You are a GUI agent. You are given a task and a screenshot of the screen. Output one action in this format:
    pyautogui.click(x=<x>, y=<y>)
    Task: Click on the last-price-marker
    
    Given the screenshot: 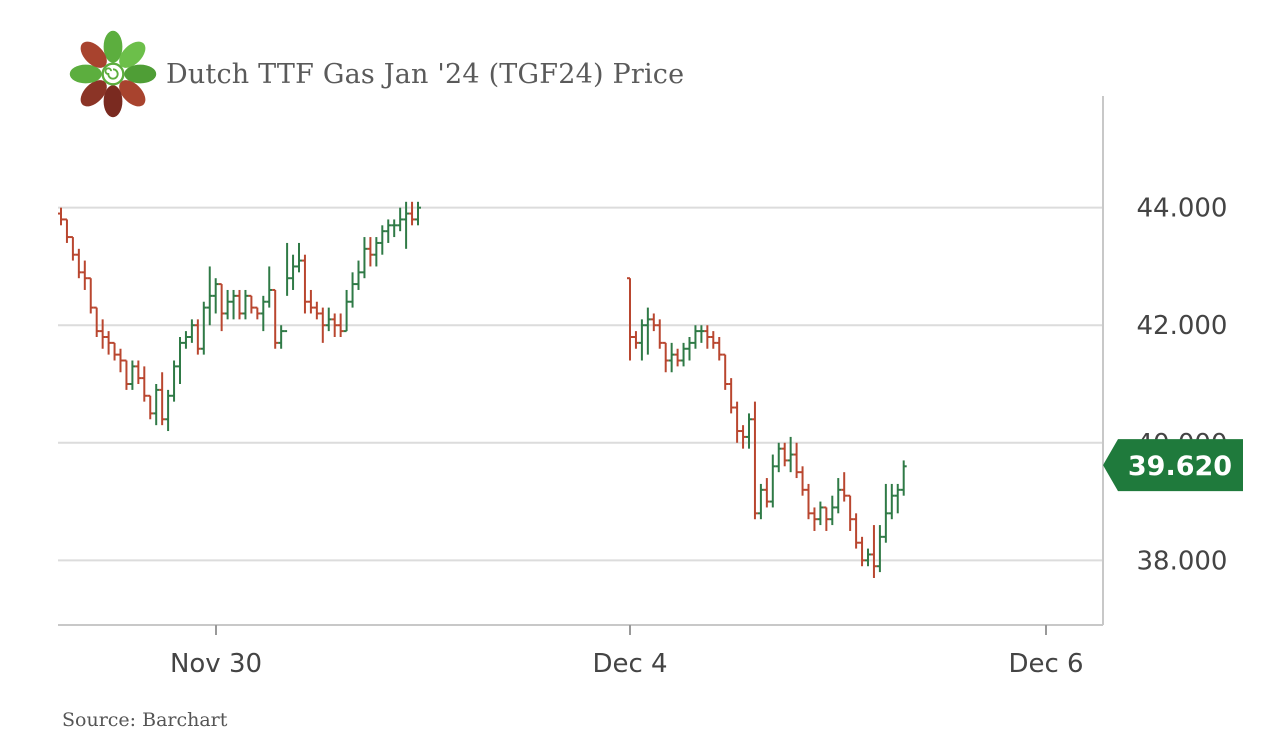 What is the action you would take?
    pyautogui.click(x=1173, y=465)
    